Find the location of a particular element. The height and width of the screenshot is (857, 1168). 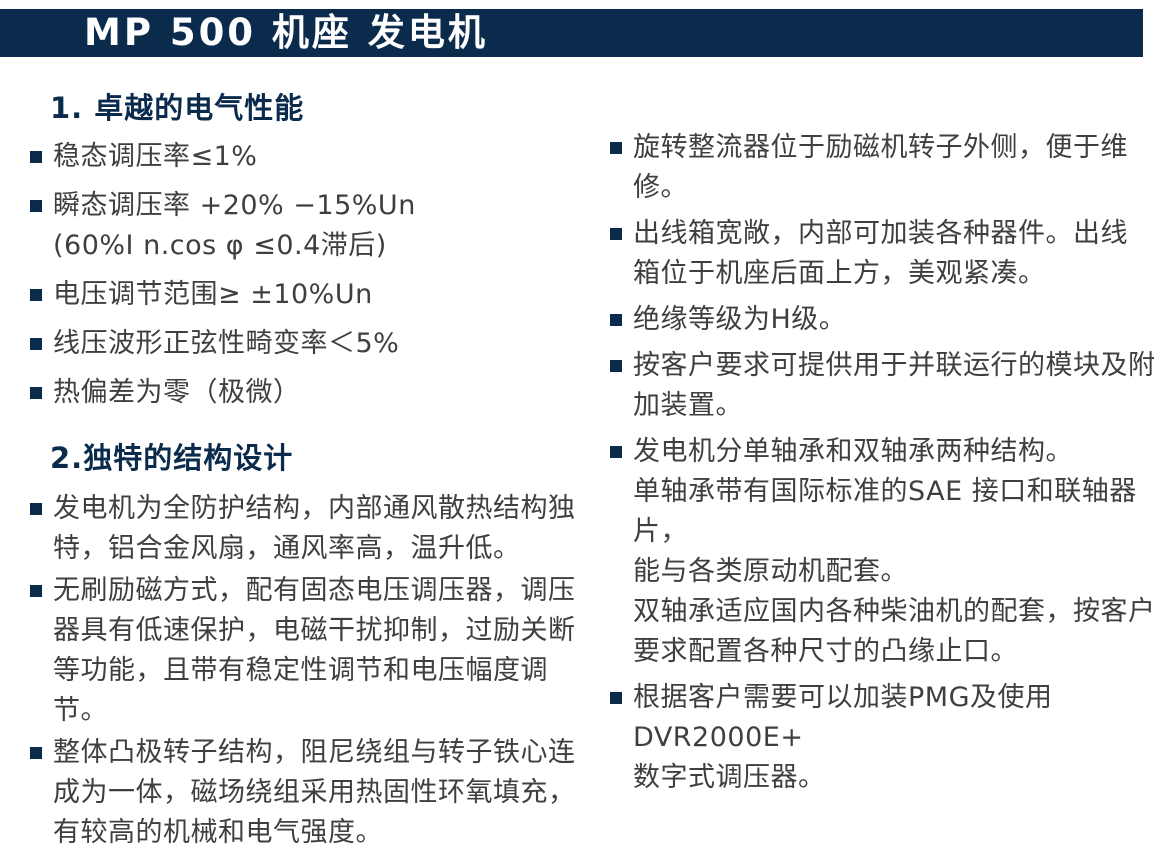

header-bar: MP 500 机座 发电机 is located at coordinates (571, 33).